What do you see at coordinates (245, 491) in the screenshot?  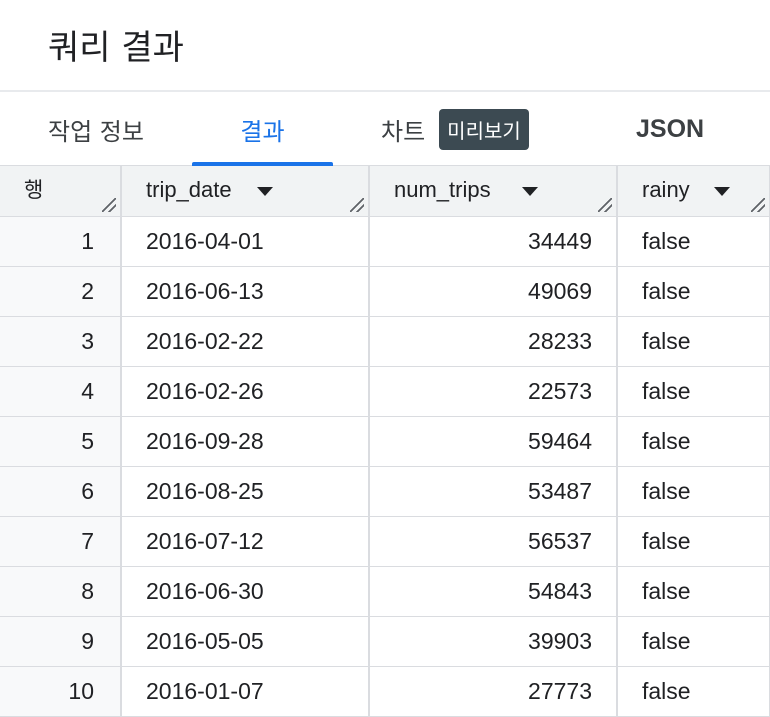 I see `trip-date-cell: 2016-08-25` at bounding box center [245, 491].